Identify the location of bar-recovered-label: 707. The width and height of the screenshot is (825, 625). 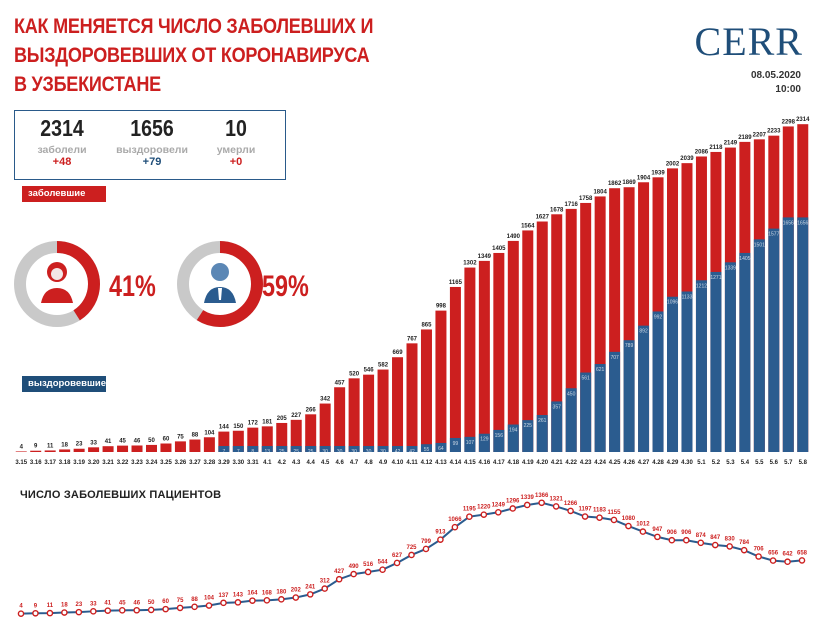
(614, 358).